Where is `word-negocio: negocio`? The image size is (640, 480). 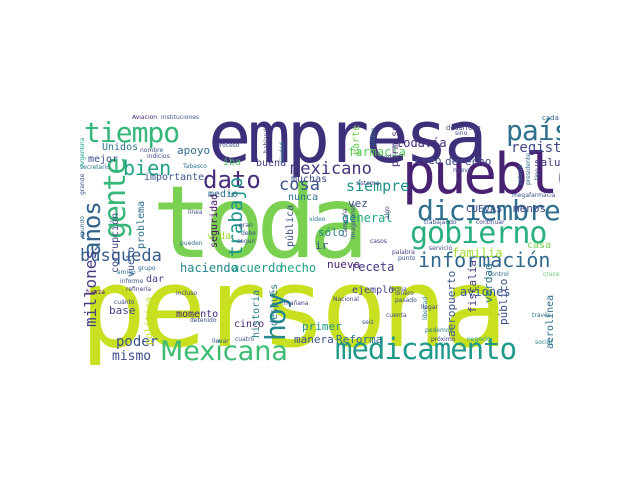
word-negocio: negocio is located at coordinates (479, 339).